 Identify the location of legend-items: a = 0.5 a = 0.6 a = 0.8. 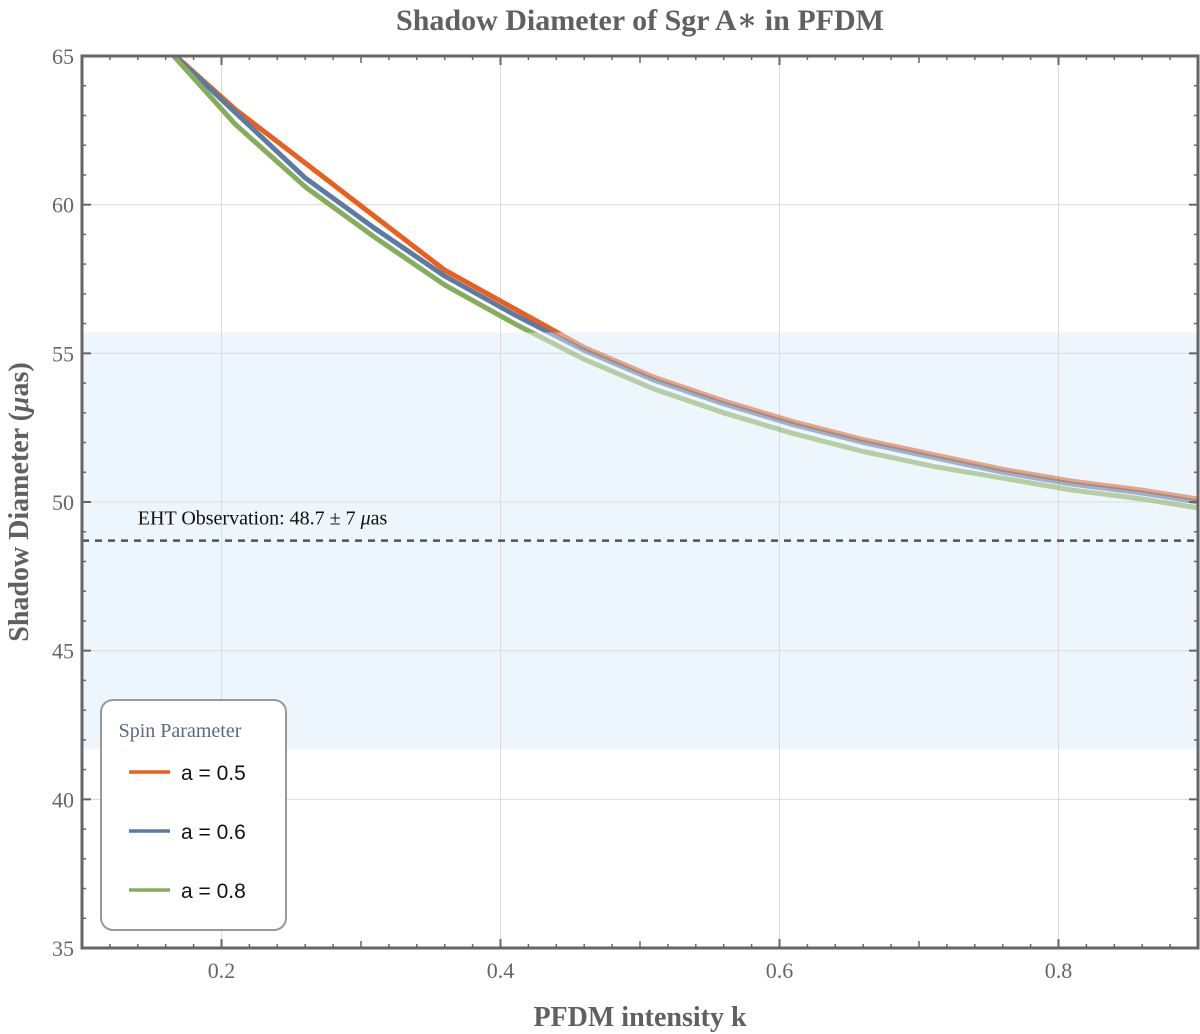
(187, 832).